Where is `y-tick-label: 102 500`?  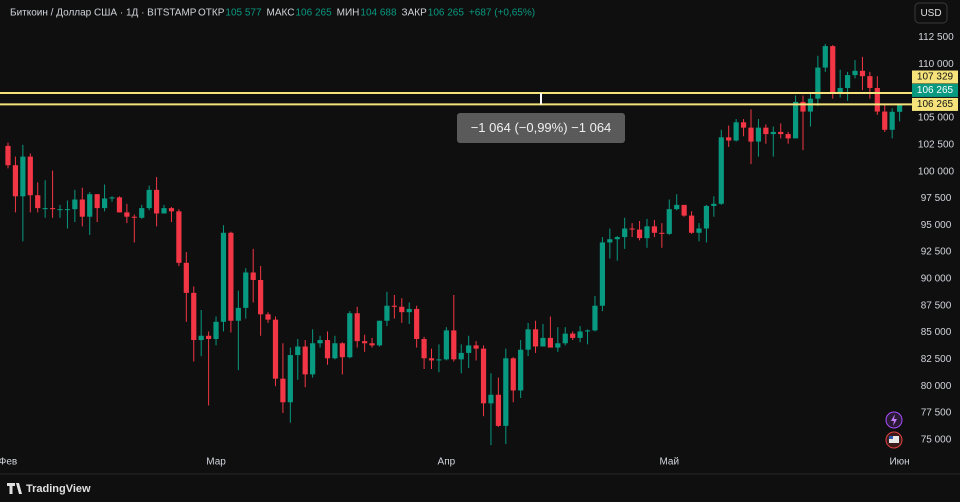
y-tick-label: 102 500 is located at coordinates (936, 144).